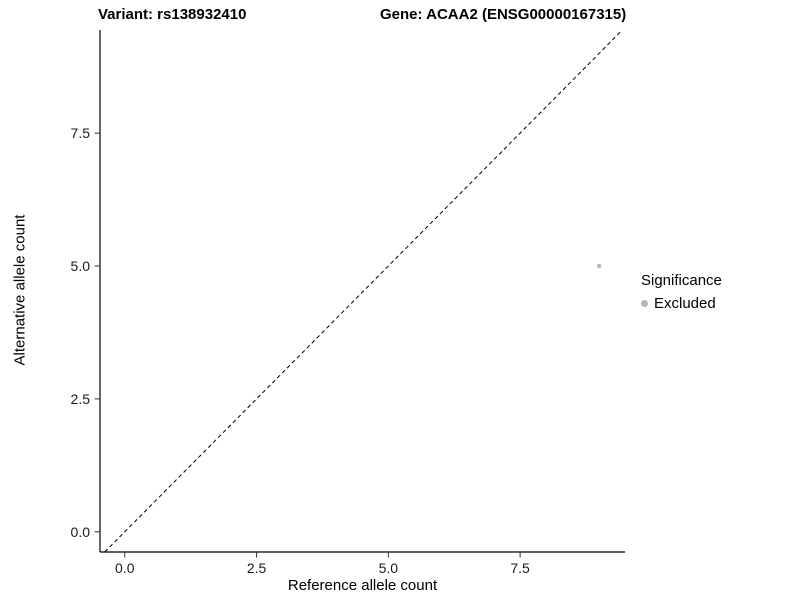 The image size is (800, 600). I want to click on legend-key-dot, so click(644, 303).